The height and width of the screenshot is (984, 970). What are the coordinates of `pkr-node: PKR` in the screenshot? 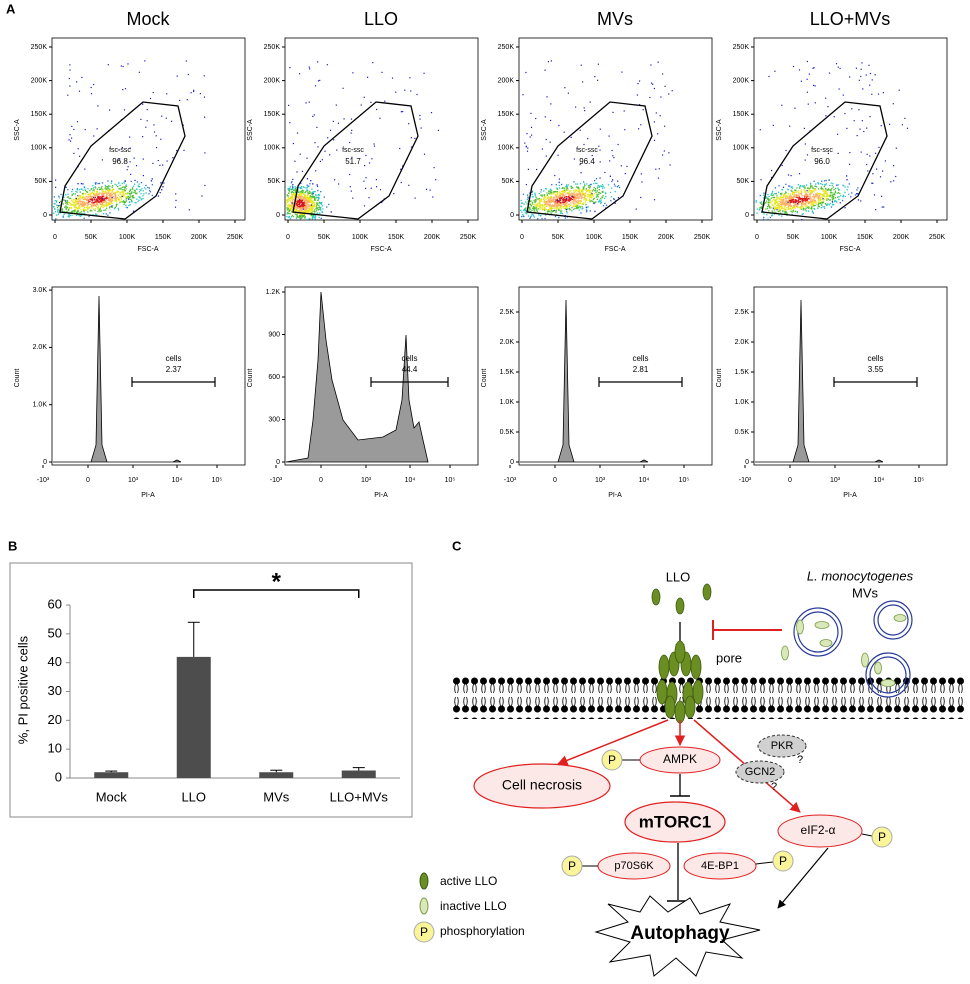 It's located at (782, 746).